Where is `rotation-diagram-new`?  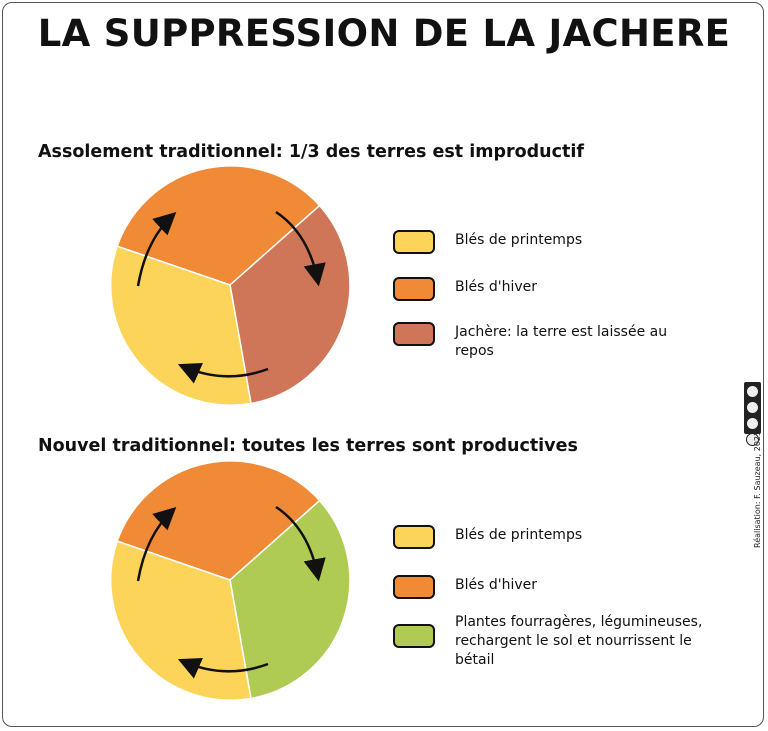
rotation-diagram-new is located at coordinates (230, 580).